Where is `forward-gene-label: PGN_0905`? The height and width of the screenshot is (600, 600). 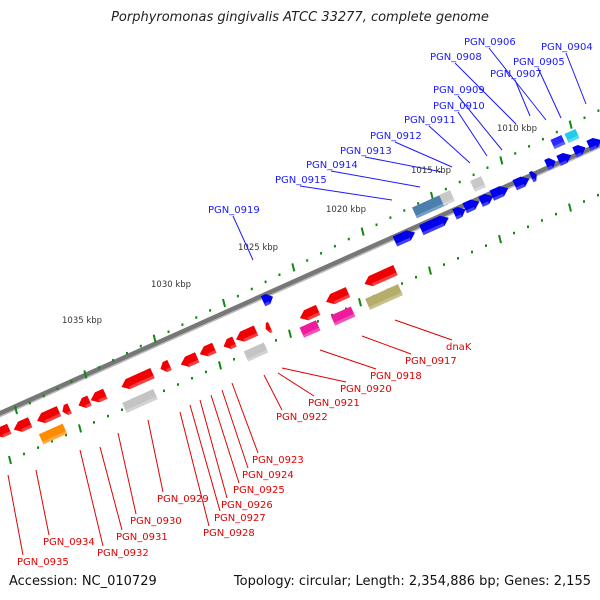
forward-gene-label: PGN_0905 is located at coordinates (539, 62).